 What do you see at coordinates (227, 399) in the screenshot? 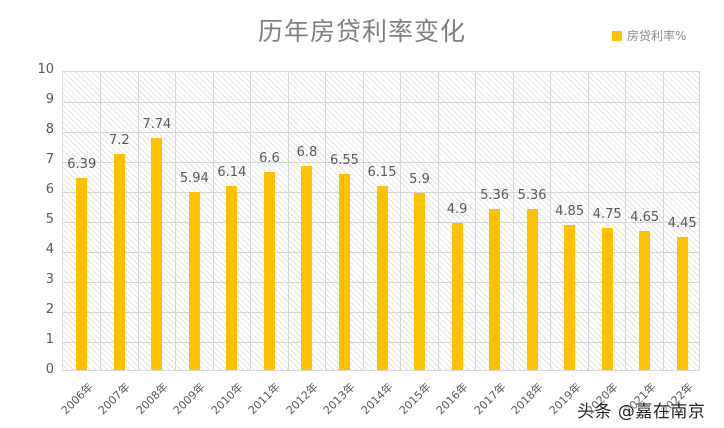
I see `x-tick-label: 2010年` at bounding box center [227, 399].